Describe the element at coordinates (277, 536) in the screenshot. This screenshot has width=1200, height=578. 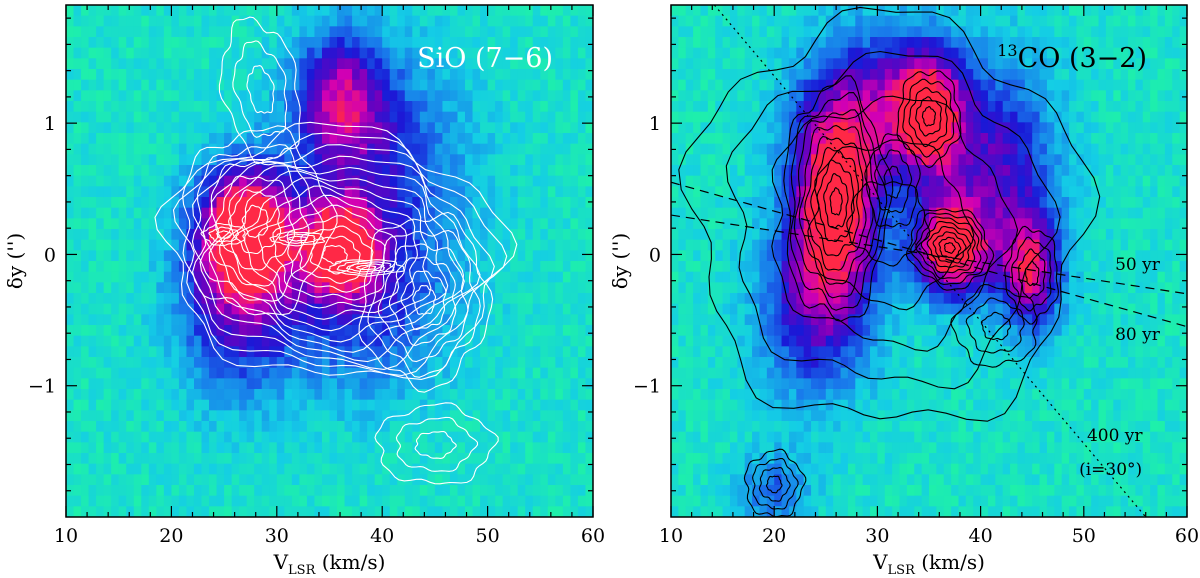
I see `x-tick-label: 30` at that location.